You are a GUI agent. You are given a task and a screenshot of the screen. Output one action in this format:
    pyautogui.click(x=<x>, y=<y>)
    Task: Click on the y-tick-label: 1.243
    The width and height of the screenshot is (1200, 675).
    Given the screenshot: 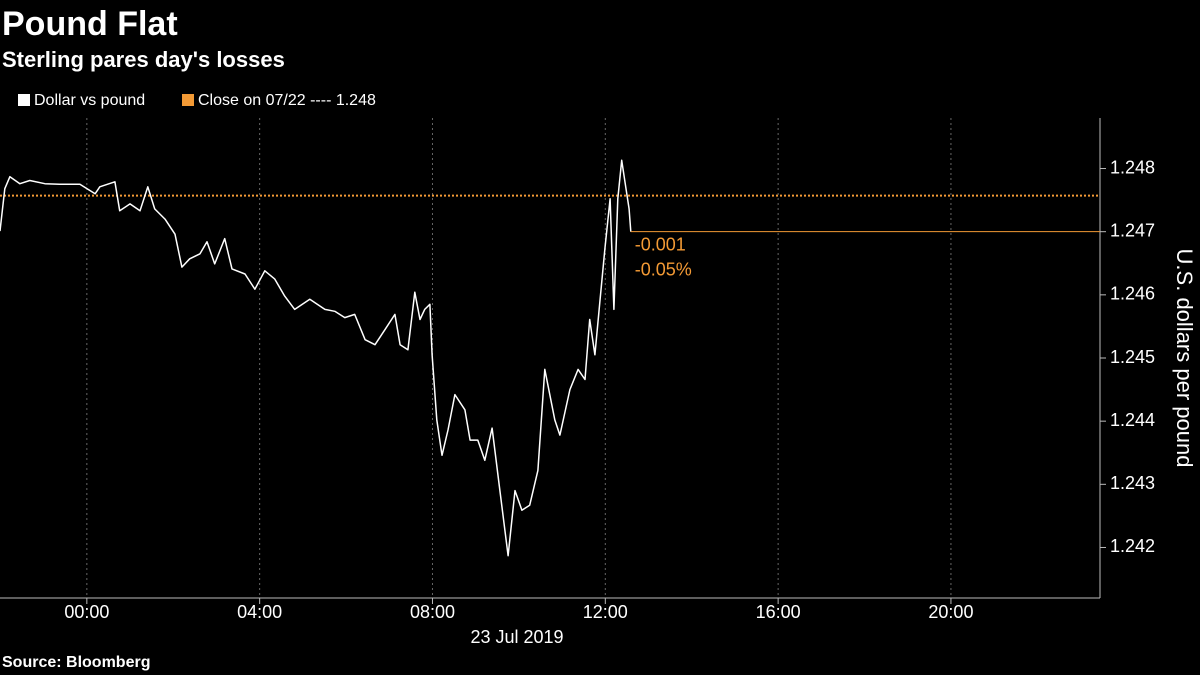 What is the action you would take?
    pyautogui.click(x=1132, y=483)
    